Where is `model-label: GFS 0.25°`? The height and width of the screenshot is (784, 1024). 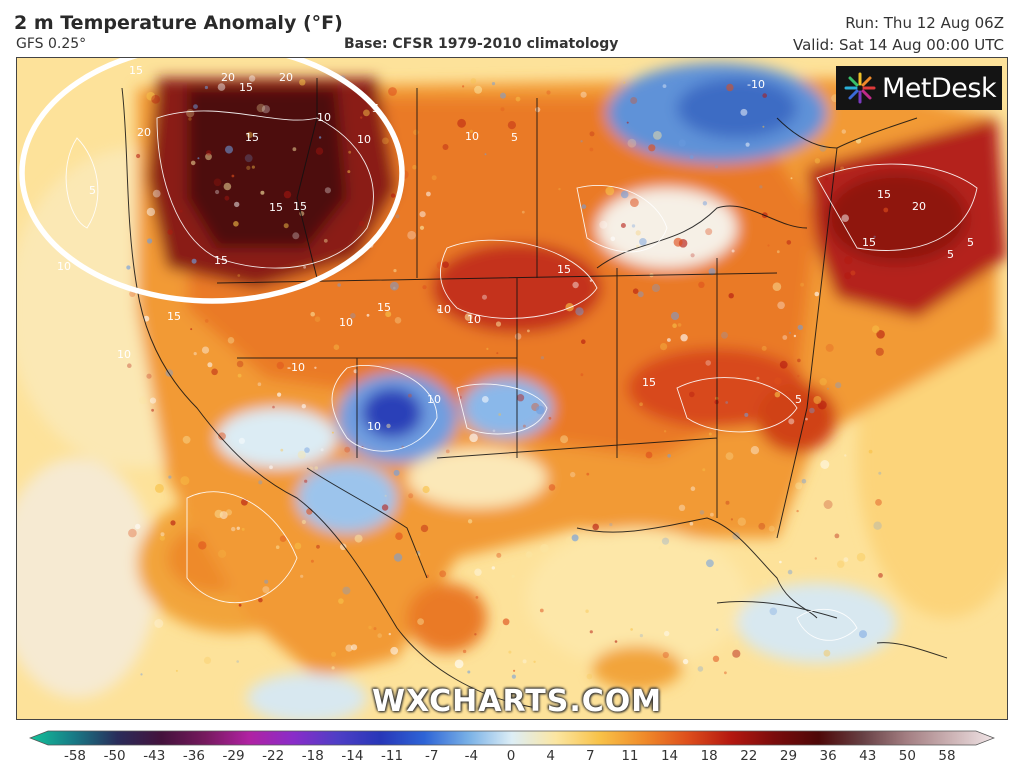 model-label: GFS 0.25° is located at coordinates (51, 44).